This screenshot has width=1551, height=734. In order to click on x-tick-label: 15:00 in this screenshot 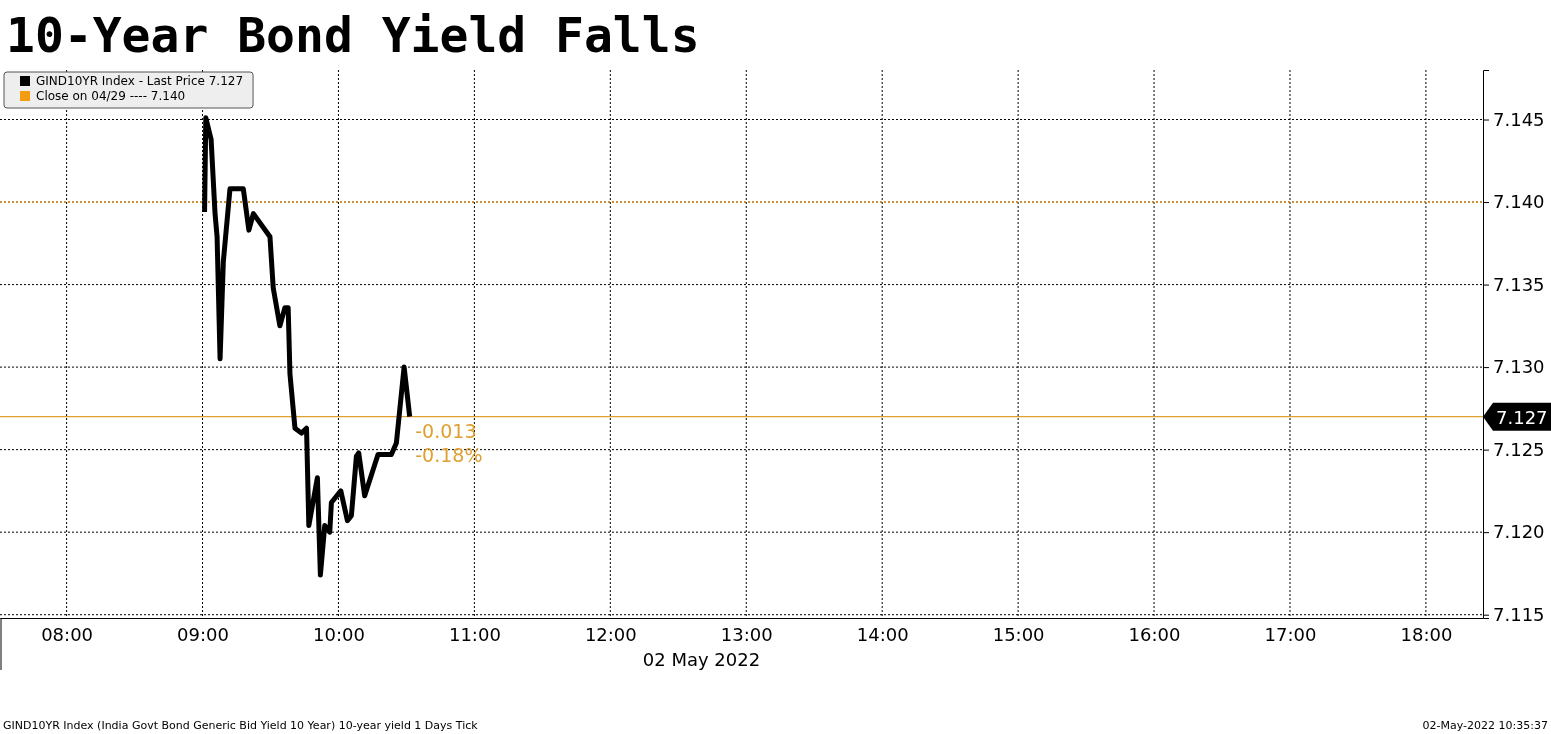, I will do `click(1018, 634)`.